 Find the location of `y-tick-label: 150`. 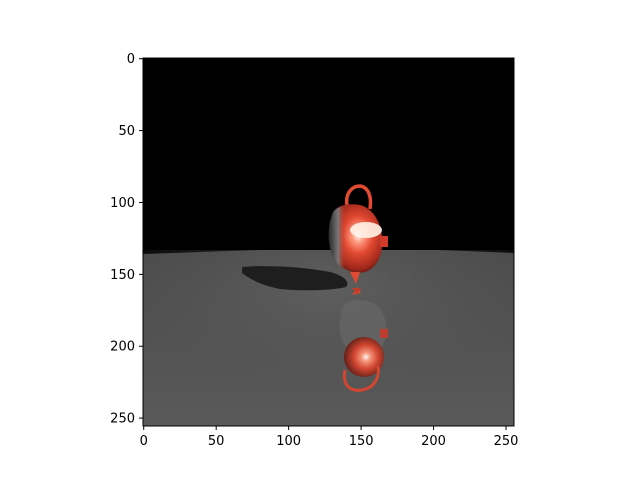

y-tick-label: 150 is located at coordinates (122, 275).